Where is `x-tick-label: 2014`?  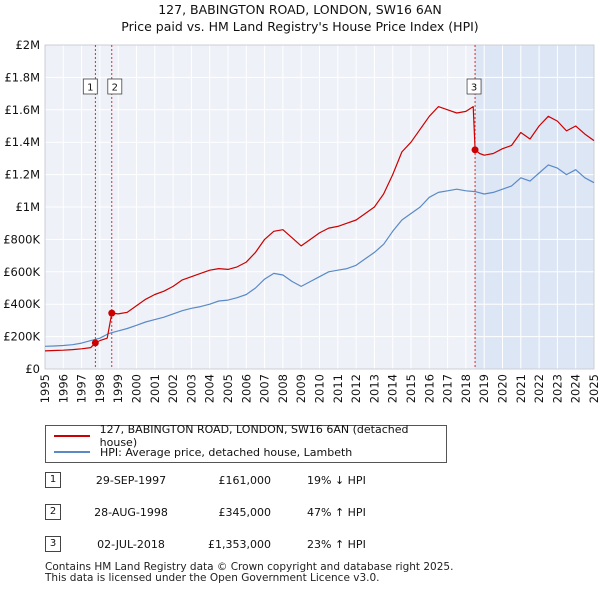
x-tick-label: 2014 is located at coordinates (393, 388).